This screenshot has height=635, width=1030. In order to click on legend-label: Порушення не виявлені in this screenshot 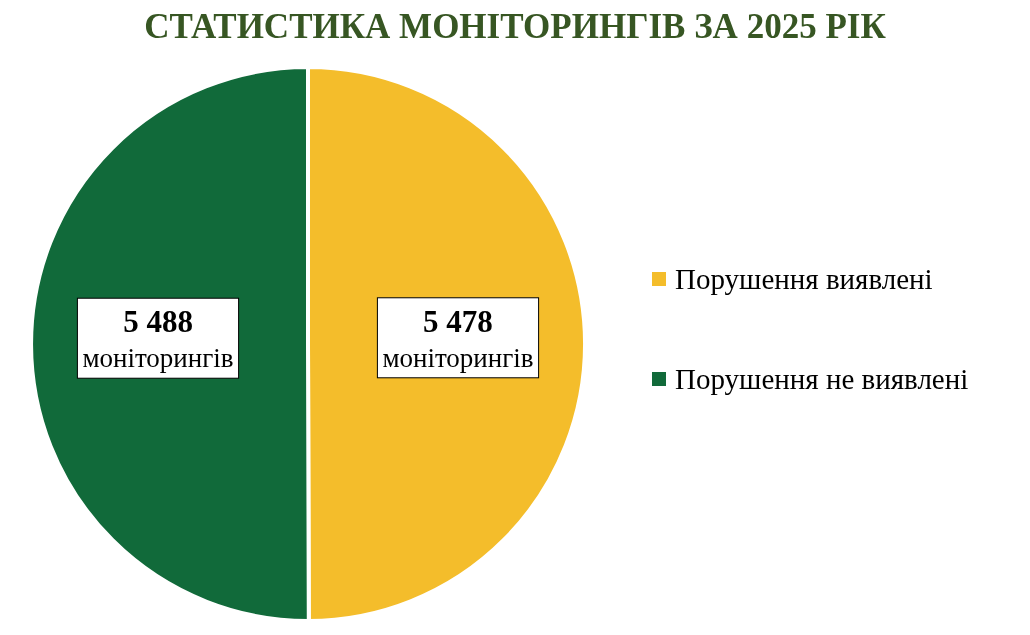, I will do `click(822, 379)`.